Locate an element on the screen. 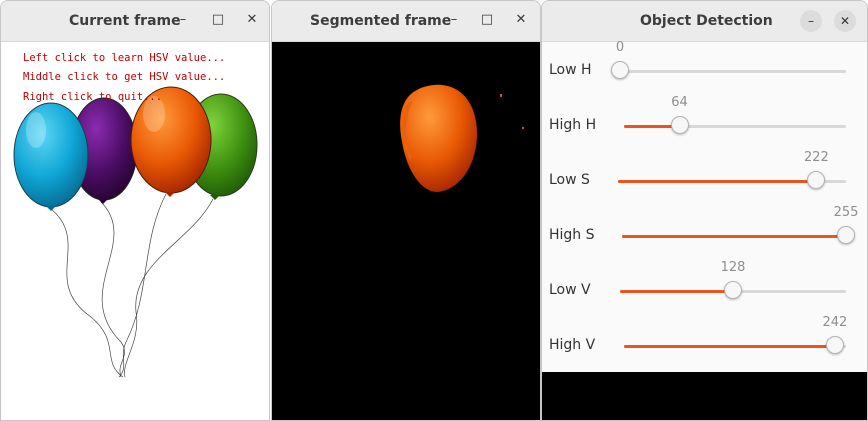 The height and width of the screenshot is (421, 868). window-title: Object Detection is located at coordinates (706, 21).